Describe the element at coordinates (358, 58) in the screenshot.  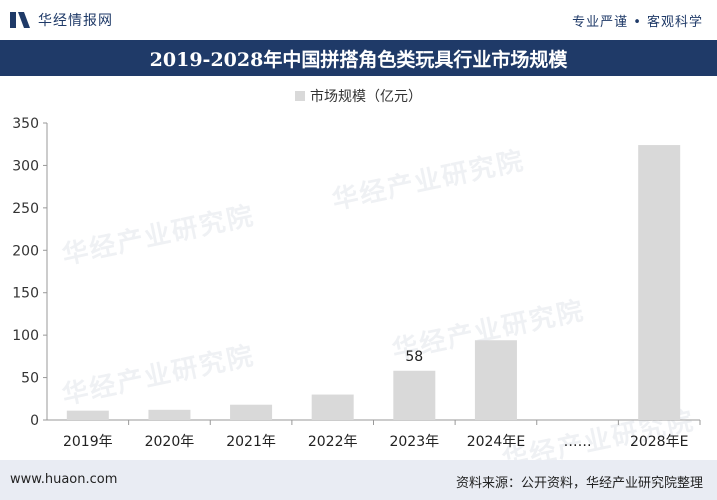
I see `chart-title: 2019-2028年中国拼搭角色类玩具行业市场规模` at that location.